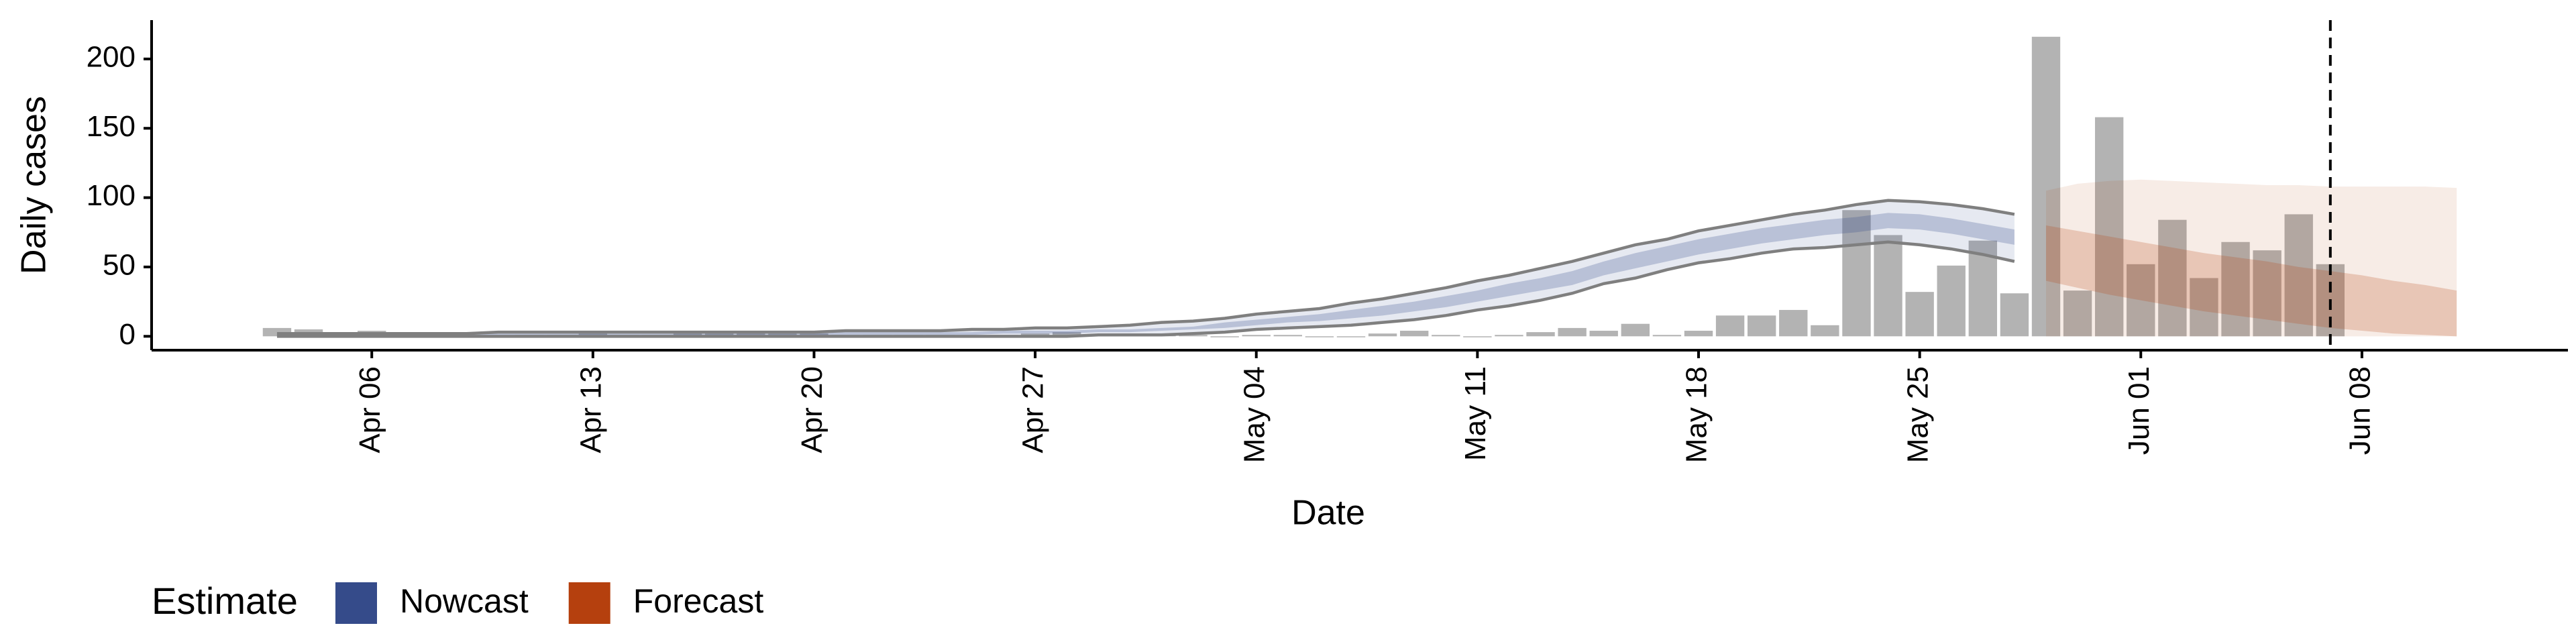  Describe the element at coordinates (119, 265) in the screenshot. I see `y-tick-label: 50` at that location.